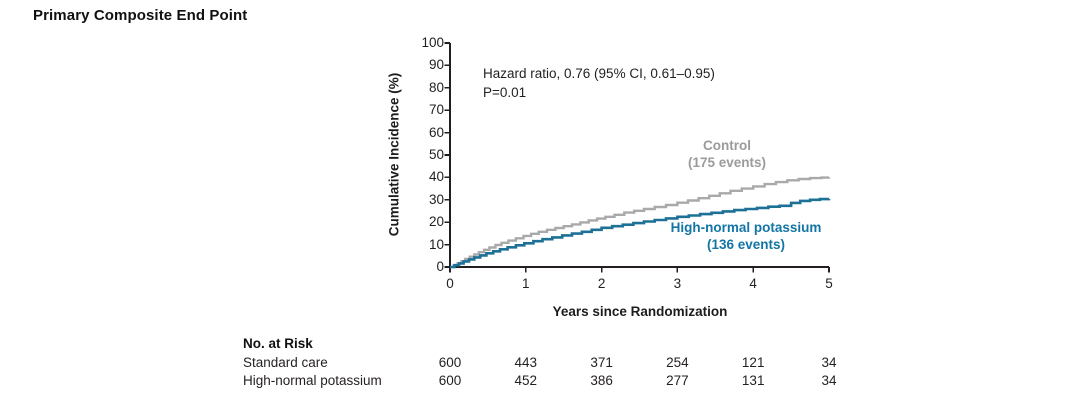 The image size is (1080, 412). Describe the element at coordinates (436, 154) in the screenshot. I see `y-tick-label-50: 50` at that location.